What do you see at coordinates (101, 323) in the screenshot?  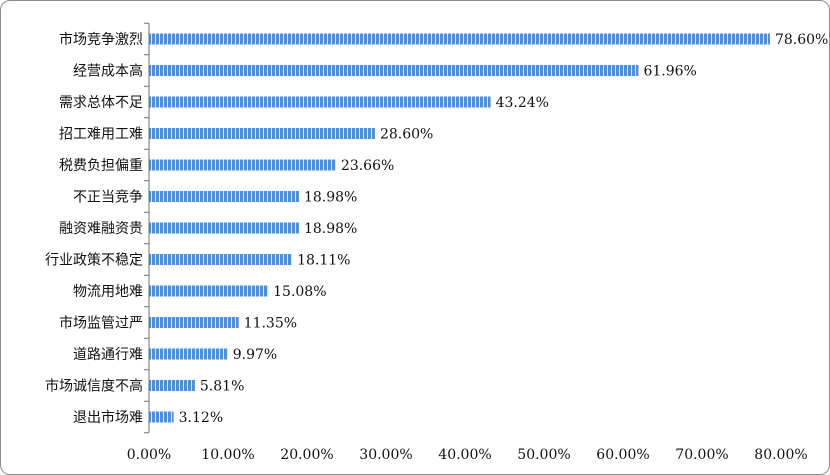 I see `category-label: 市场监管过严` at bounding box center [101, 323].